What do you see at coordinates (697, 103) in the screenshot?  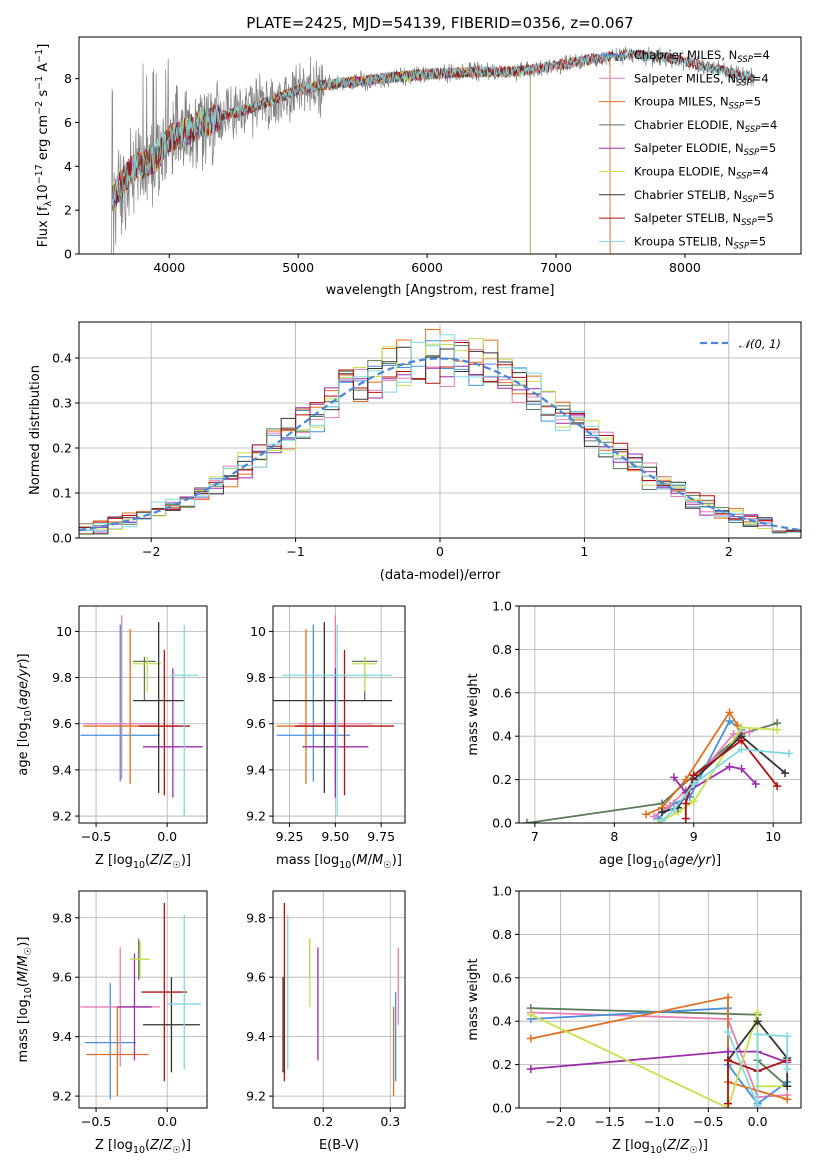 I see `legend-label-kroupa_miles: Kroupa MILES, NSSP=5` at bounding box center [697, 103].